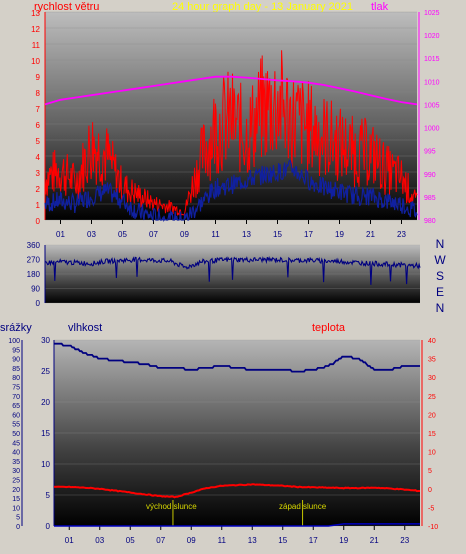 The image size is (466, 554). What do you see at coordinates (231, 191) in the screenshot?
I see `wind-avg-line` at bounding box center [231, 191].